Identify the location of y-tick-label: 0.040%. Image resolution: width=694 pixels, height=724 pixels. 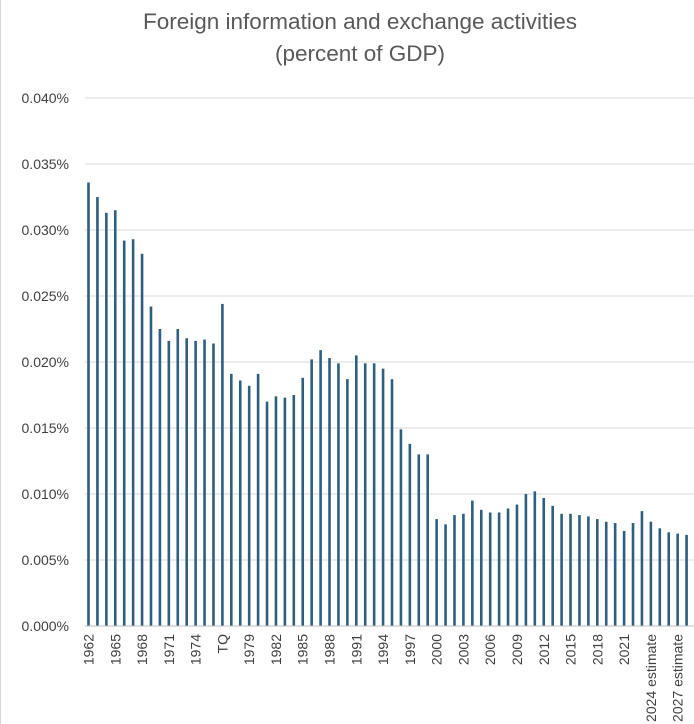
(45, 98).